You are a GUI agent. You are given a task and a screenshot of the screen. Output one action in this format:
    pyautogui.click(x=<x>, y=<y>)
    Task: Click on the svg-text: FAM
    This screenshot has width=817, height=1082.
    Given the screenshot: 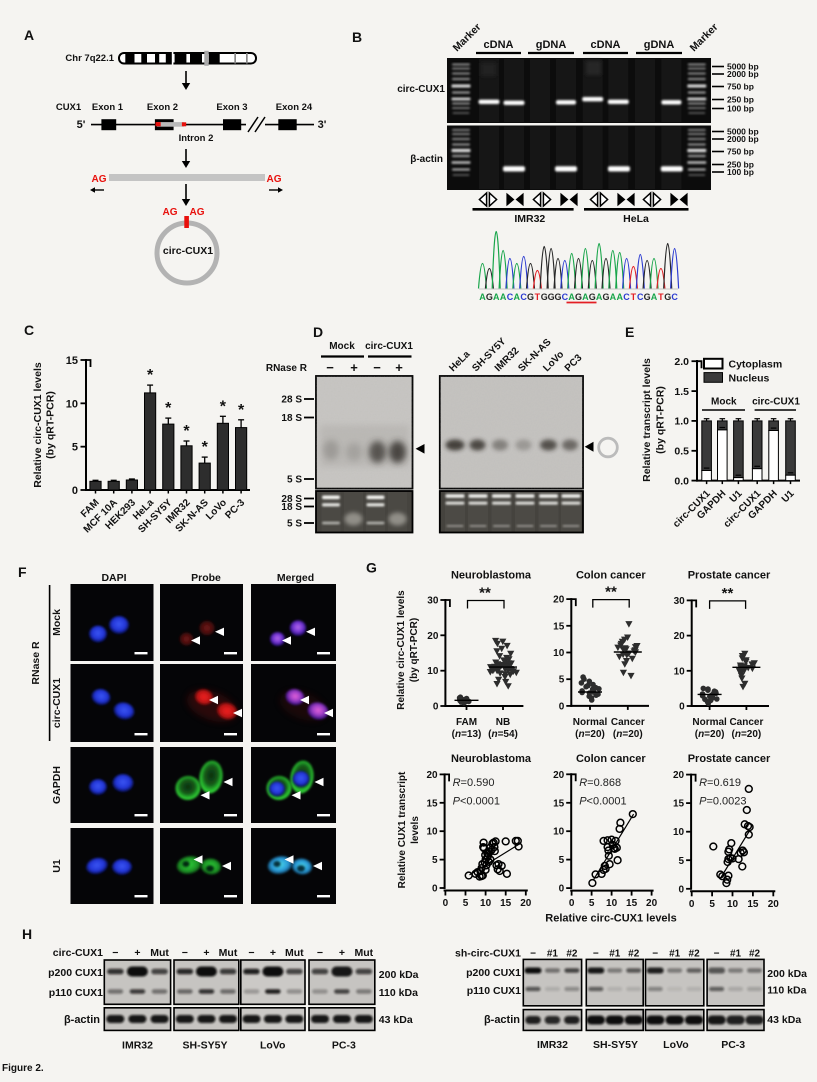 What is the action you would take?
    pyautogui.click(x=466, y=722)
    